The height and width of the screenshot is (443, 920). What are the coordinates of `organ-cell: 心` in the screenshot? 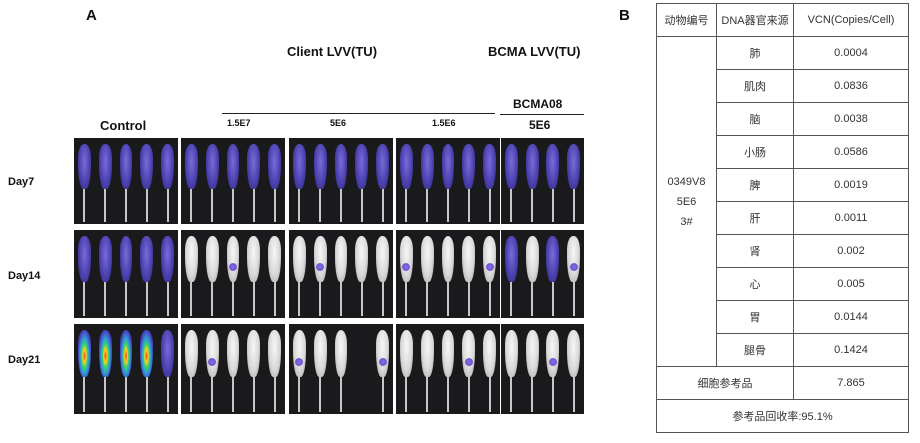 It's located at (755, 284).